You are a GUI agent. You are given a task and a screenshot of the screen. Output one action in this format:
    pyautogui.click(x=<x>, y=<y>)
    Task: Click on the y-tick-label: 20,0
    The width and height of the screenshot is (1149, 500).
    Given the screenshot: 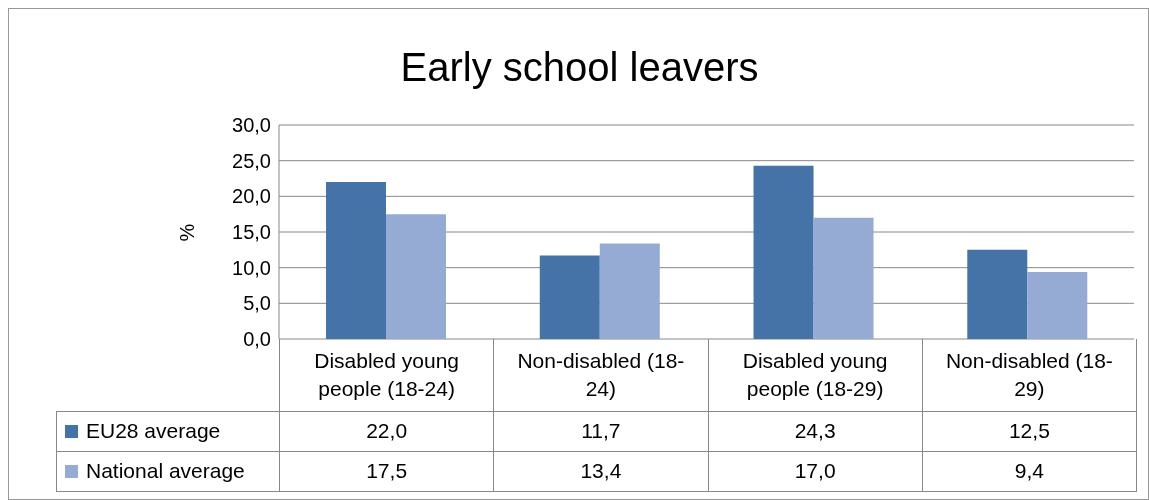 What is the action you would take?
    pyautogui.click(x=251, y=196)
    